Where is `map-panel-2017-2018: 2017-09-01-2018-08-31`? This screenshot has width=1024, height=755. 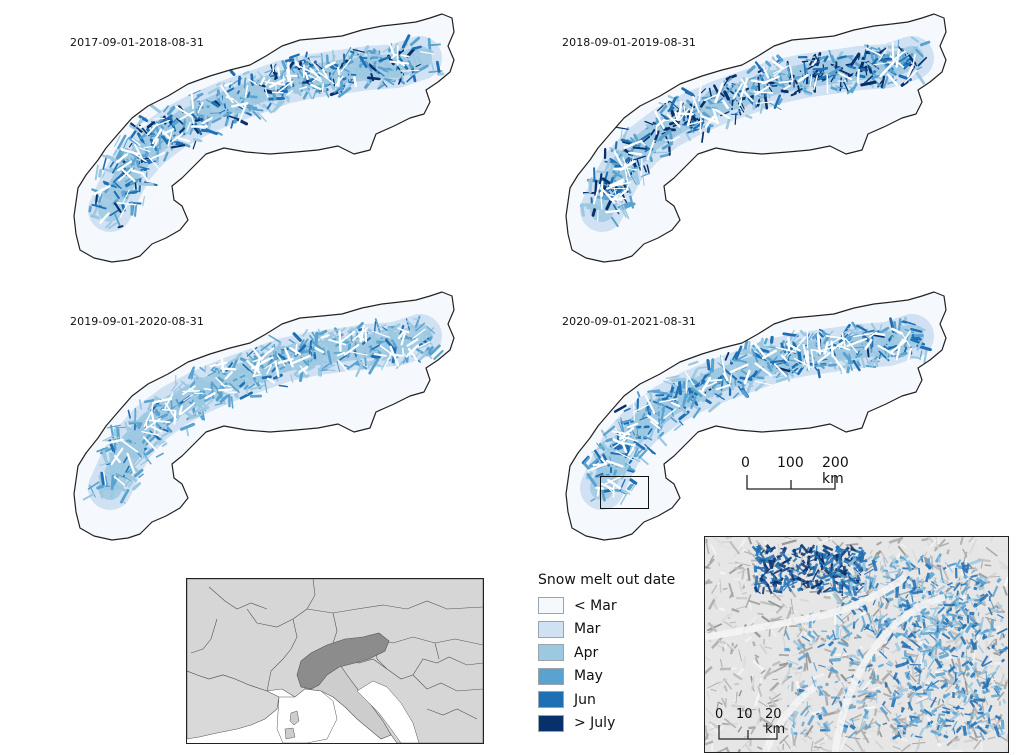 map-panel-2017-2018: 2017-09-01-2018-08-31 is located at coordinates (270, 137).